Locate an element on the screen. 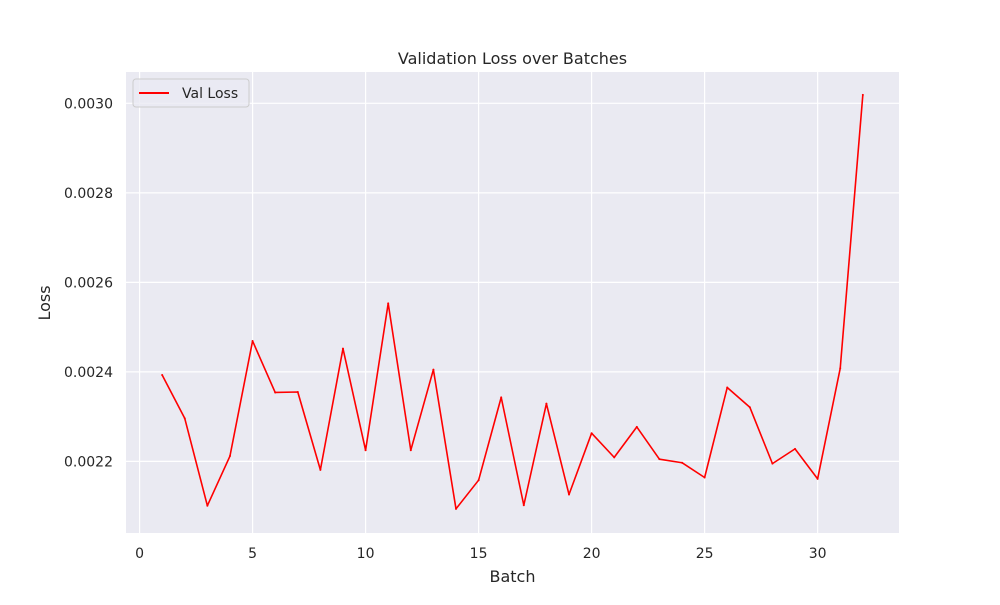 The height and width of the screenshot is (605, 1000). y-tick-labels: 0.0022 0.0024 0.0026 0.0028 0.0030 is located at coordinates (88, 283).